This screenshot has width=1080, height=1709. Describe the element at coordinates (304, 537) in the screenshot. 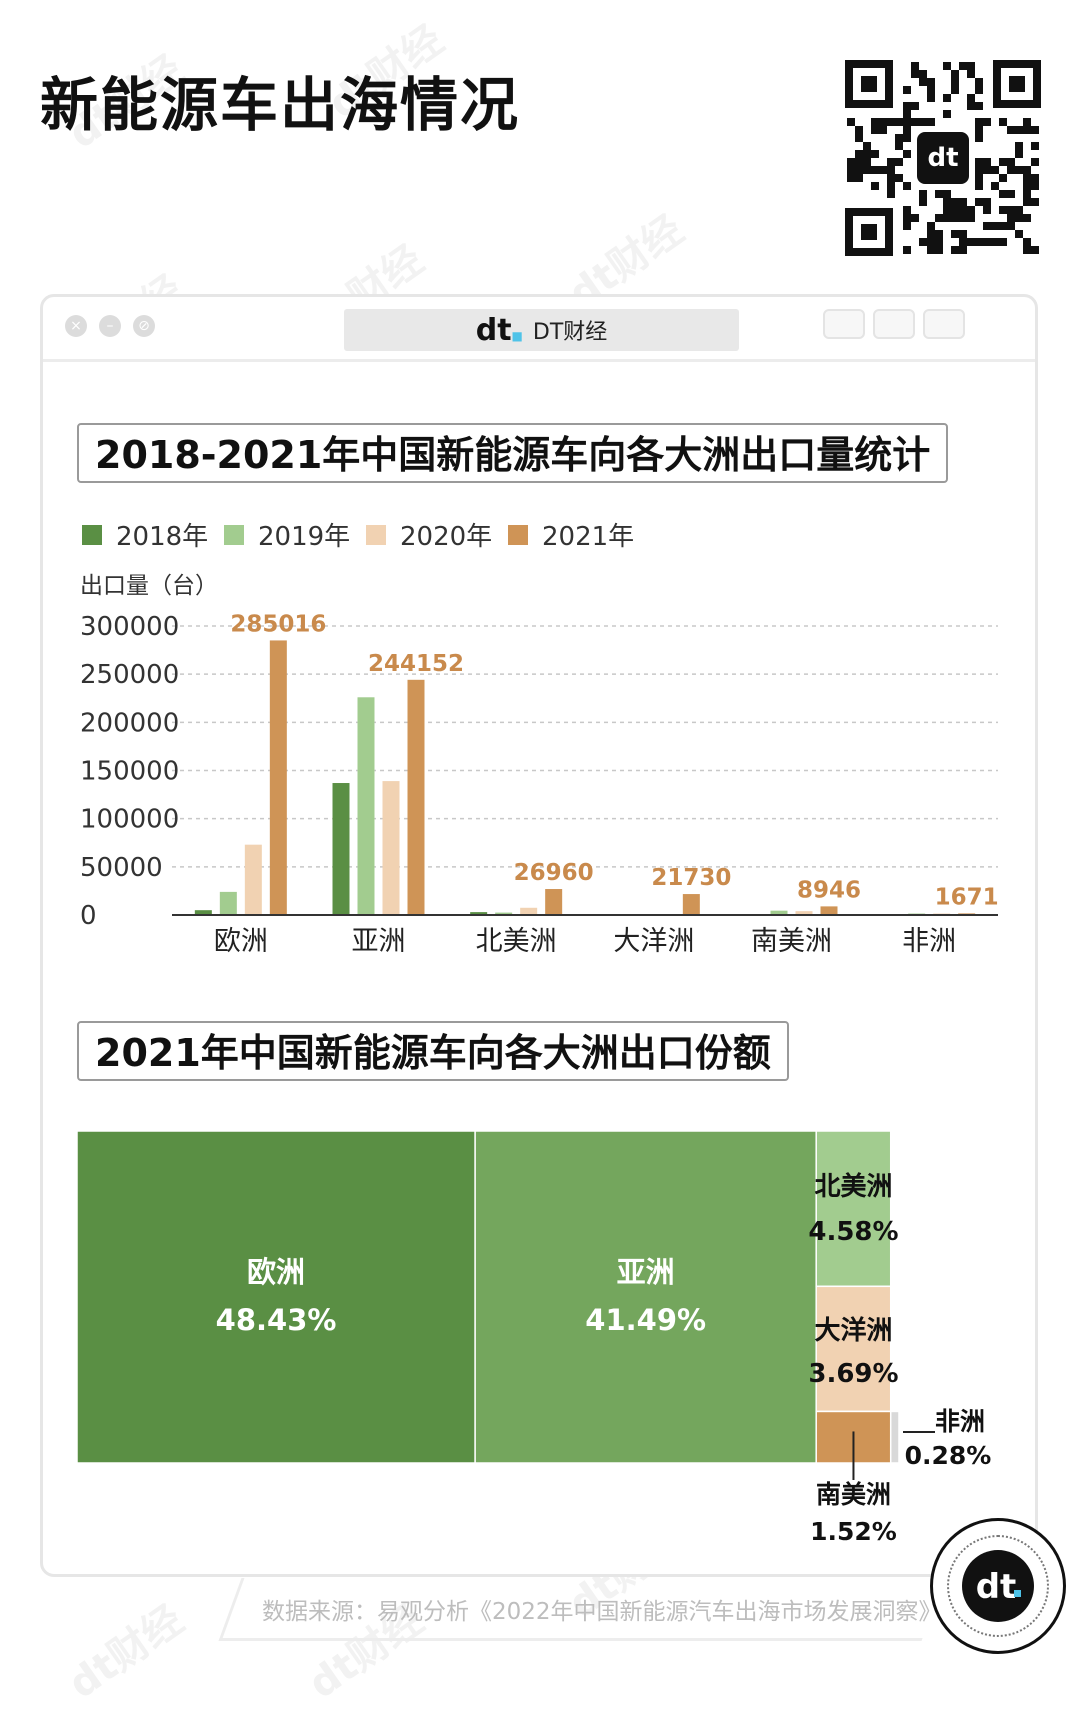

I see `legend-label-2019: 2019年` at that location.